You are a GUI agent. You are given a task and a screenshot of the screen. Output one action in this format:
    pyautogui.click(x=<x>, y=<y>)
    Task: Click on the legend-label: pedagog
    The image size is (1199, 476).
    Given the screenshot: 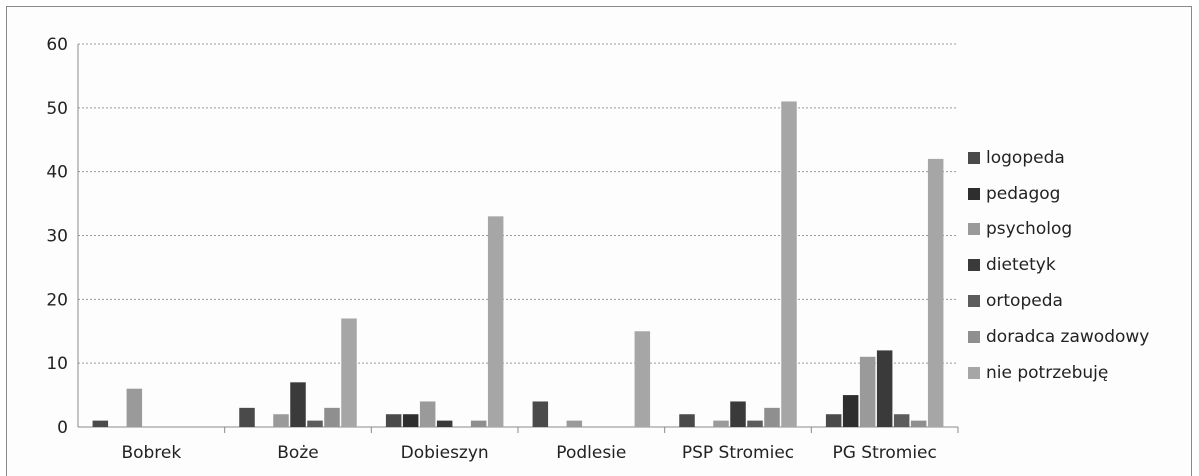 What is the action you would take?
    pyautogui.click(x=1023, y=193)
    